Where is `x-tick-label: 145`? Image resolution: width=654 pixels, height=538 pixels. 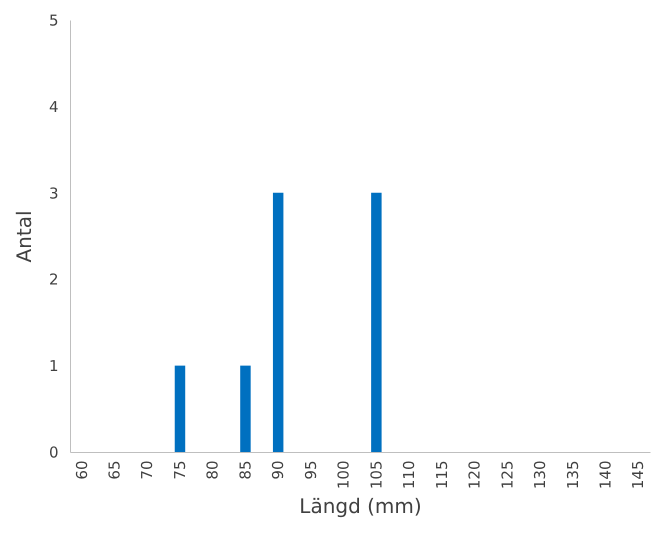 x-tick-label: 145 is located at coordinates (638, 475).